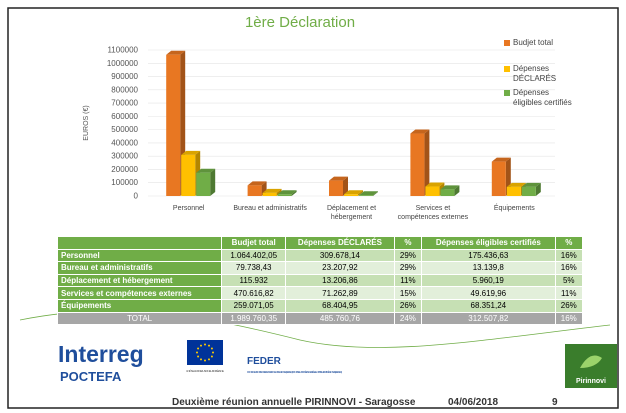 The width and height of the screenshot is (626, 413). I want to click on y-tick-label: 0, so click(136, 196).